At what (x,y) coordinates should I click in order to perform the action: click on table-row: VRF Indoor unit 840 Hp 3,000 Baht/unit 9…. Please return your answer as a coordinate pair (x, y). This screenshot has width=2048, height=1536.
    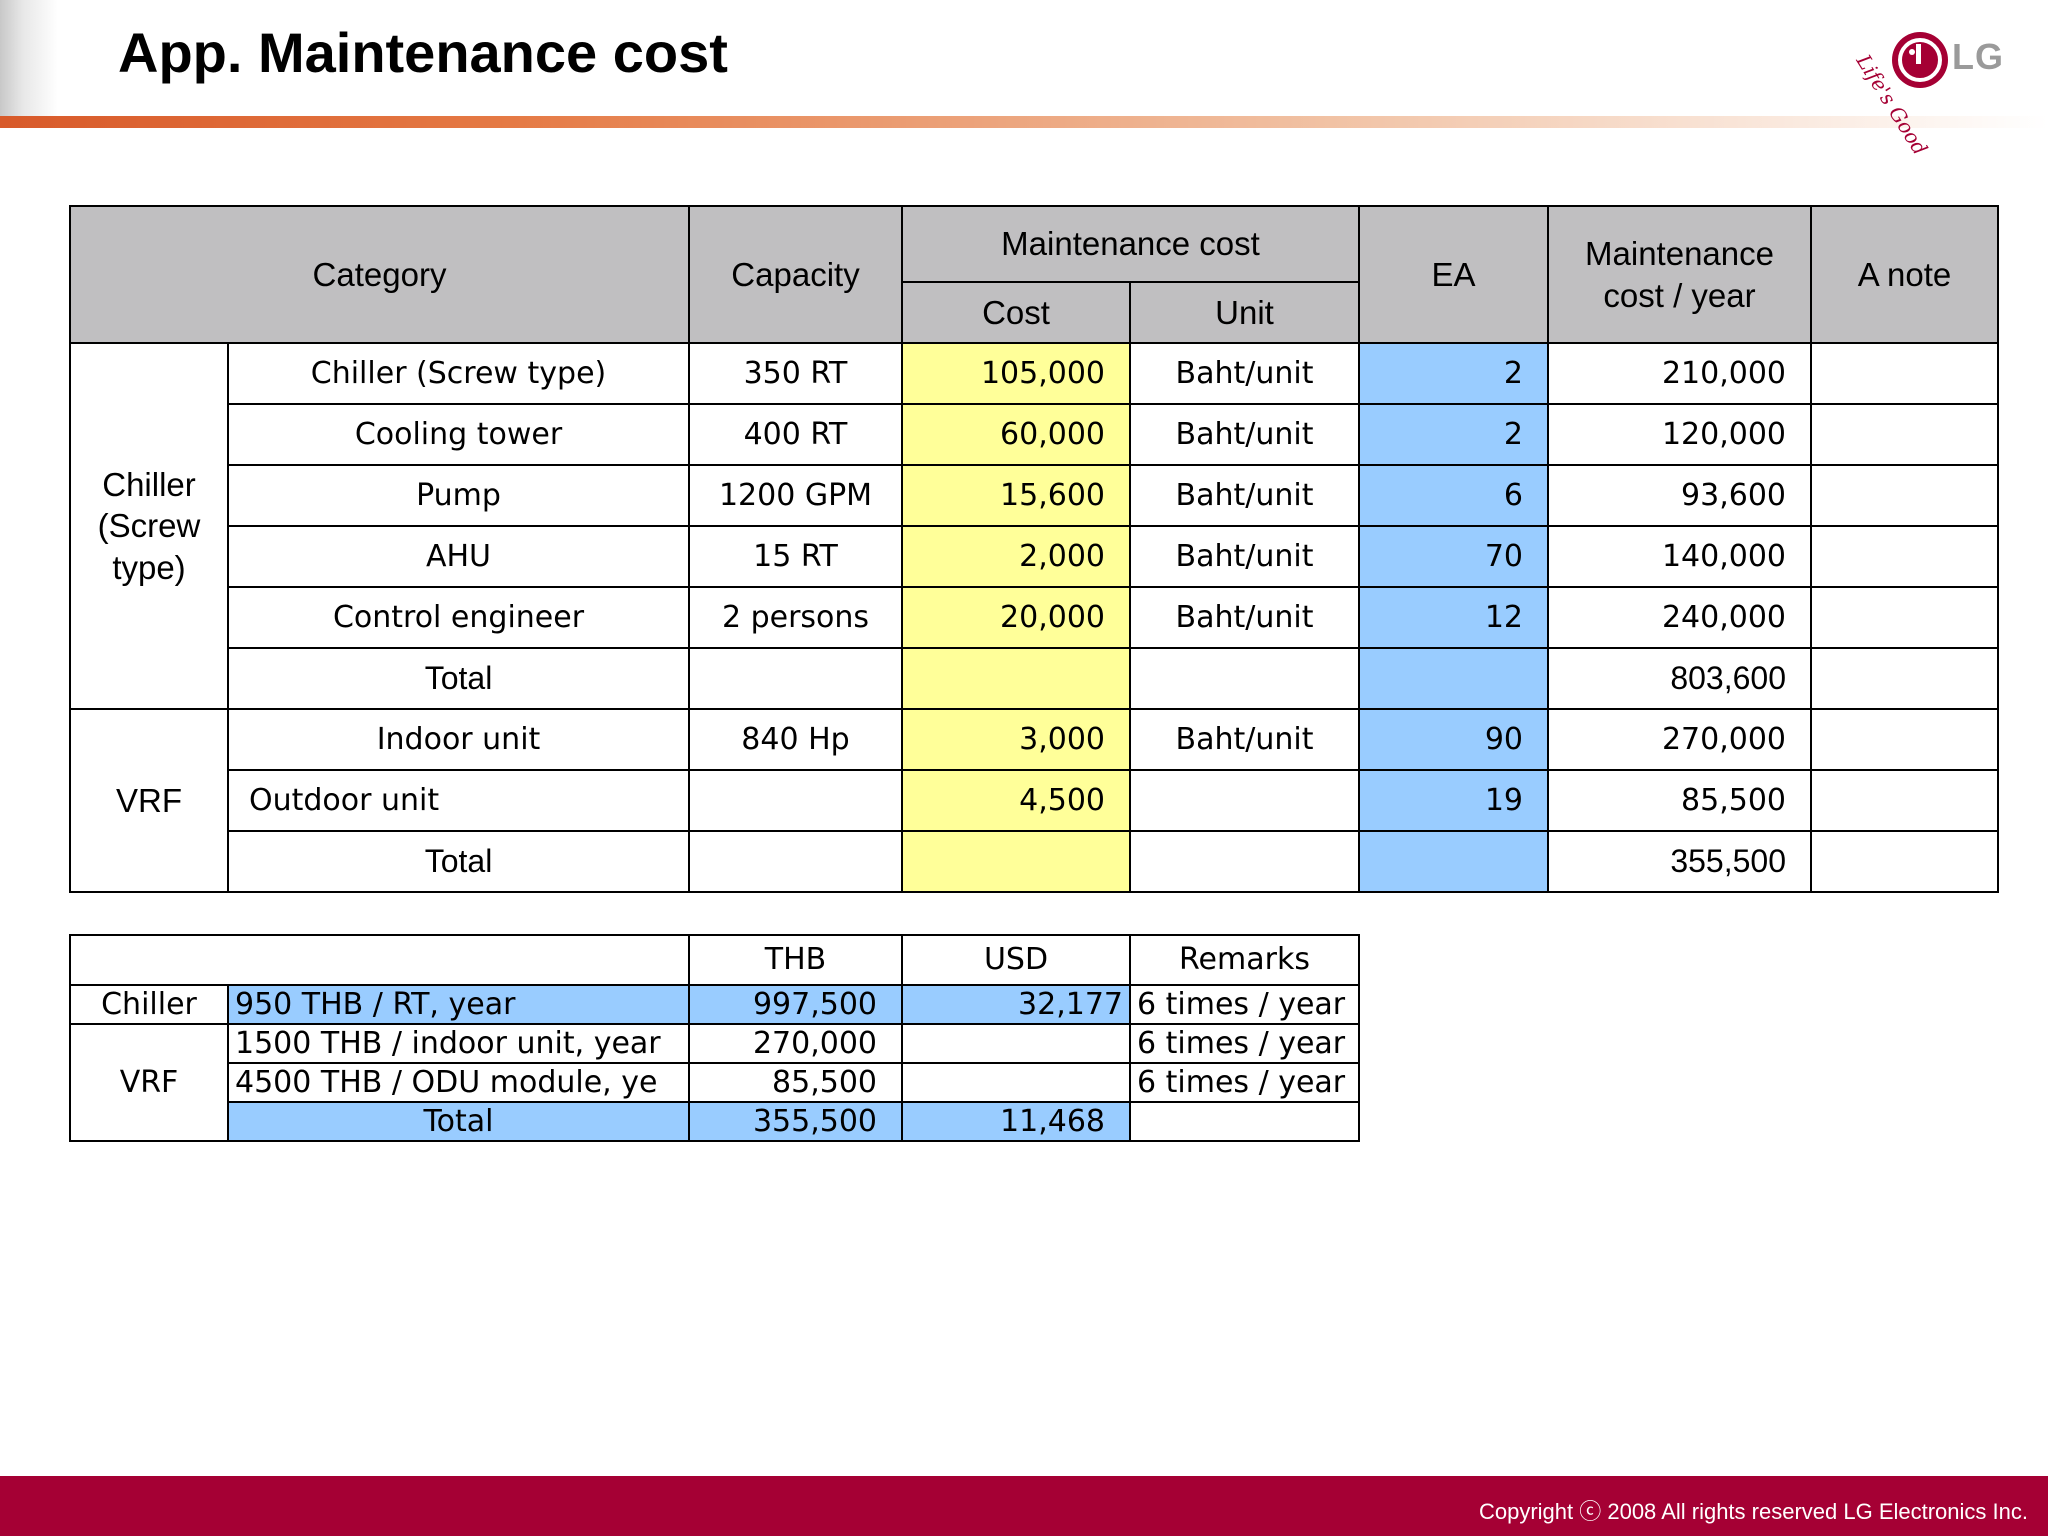
    Looking at the image, I should click on (1034, 800).